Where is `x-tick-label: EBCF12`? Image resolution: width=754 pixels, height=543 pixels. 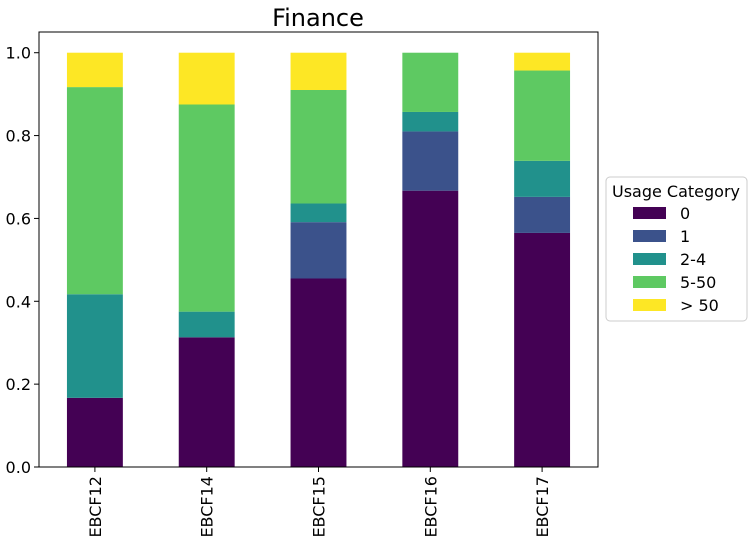
x-tick-label: EBCF12 is located at coordinates (95, 507).